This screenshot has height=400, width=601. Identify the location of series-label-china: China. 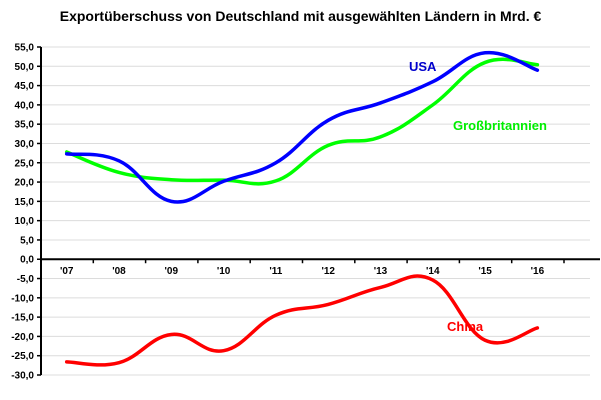
(465, 326).